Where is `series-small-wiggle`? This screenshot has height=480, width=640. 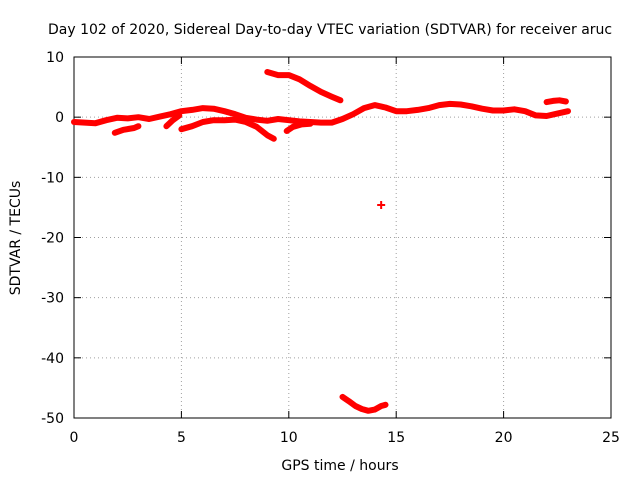 series-small-wiggle is located at coordinates (556, 101).